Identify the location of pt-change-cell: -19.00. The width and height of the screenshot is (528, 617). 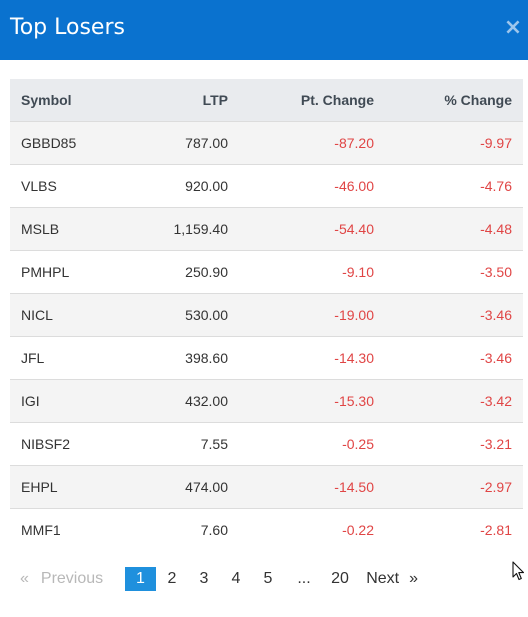
(312, 314).